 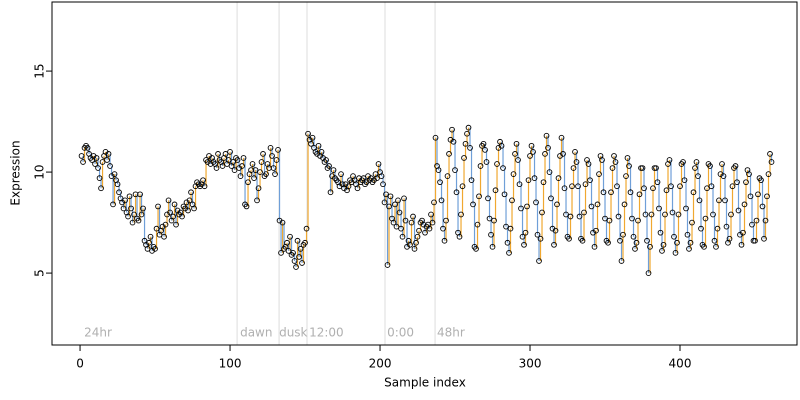 What do you see at coordinates (98, 333) in the screenshot?
I see `annotation: 24hr` at bounding box center [98, 333].